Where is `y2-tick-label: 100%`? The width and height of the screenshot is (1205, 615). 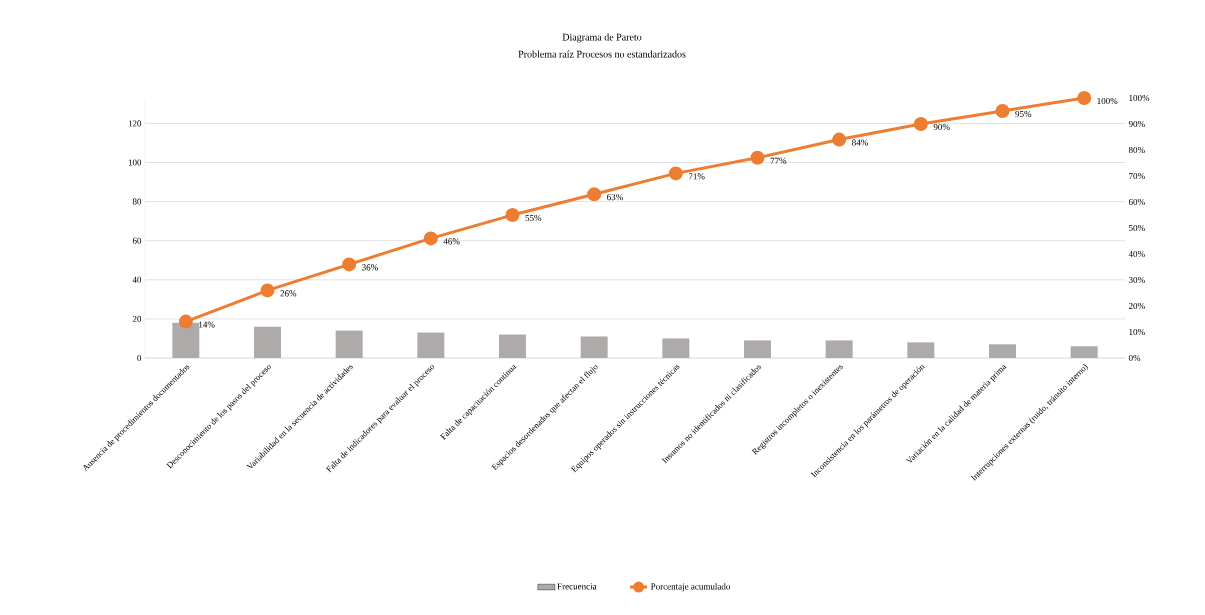 y2-tick-label: 100% is located at coordinates (1139, 98).